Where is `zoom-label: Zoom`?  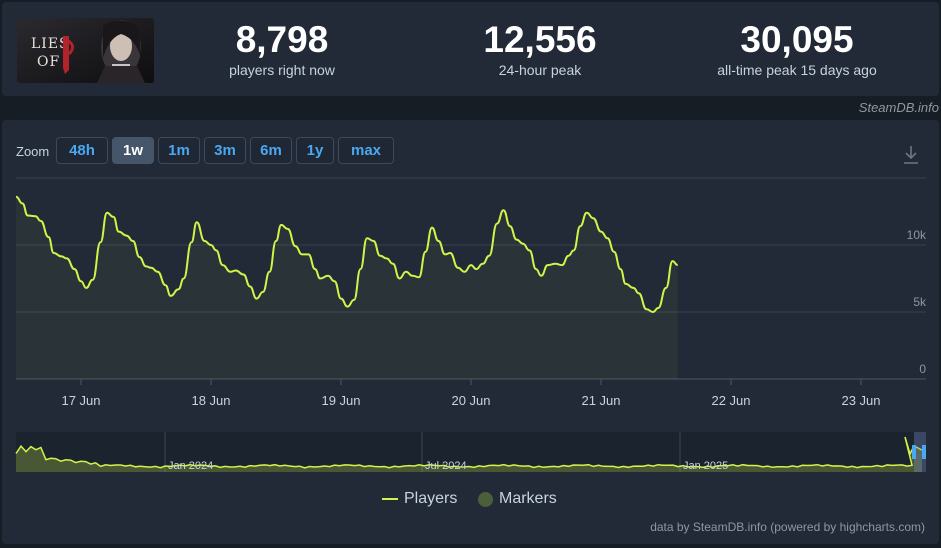
zoom-label: Zoom is located at coordinates (33, 151).